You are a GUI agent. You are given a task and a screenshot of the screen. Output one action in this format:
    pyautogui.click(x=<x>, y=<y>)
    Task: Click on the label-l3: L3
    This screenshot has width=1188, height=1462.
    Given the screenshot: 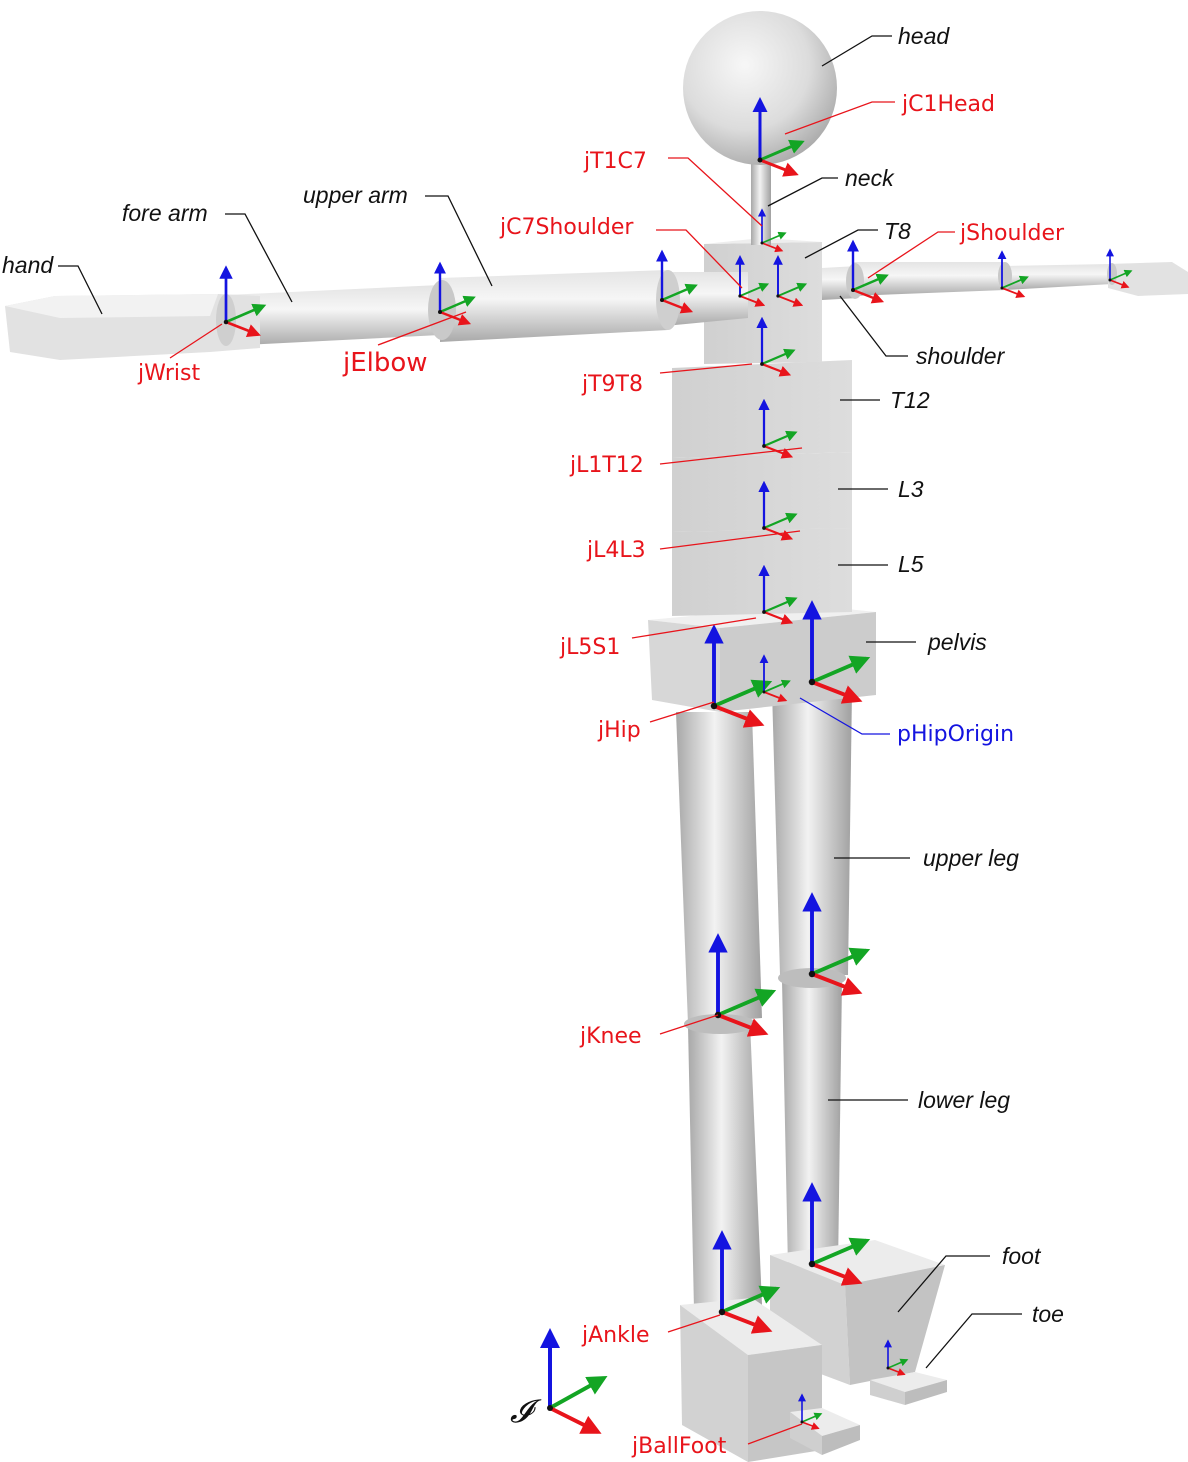 What is the action you would take?
    pyautogui.click(x=911, y=489)
    